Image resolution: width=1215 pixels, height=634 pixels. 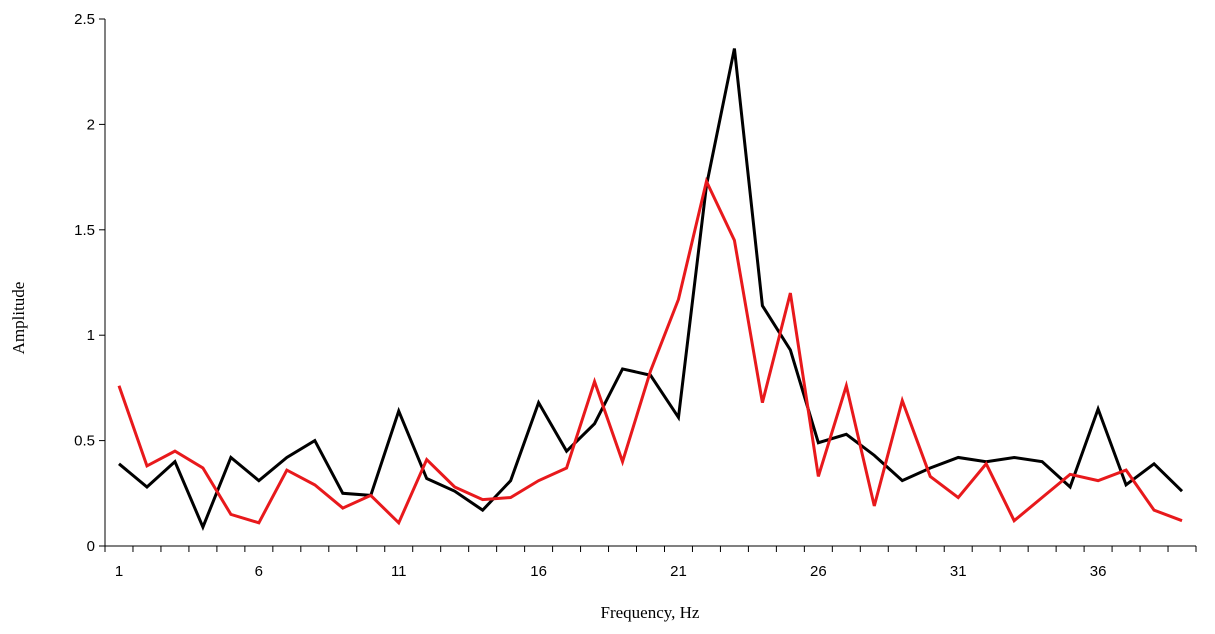 I want to click on y-tick-label: 0.5, so click(x=84, y=441).